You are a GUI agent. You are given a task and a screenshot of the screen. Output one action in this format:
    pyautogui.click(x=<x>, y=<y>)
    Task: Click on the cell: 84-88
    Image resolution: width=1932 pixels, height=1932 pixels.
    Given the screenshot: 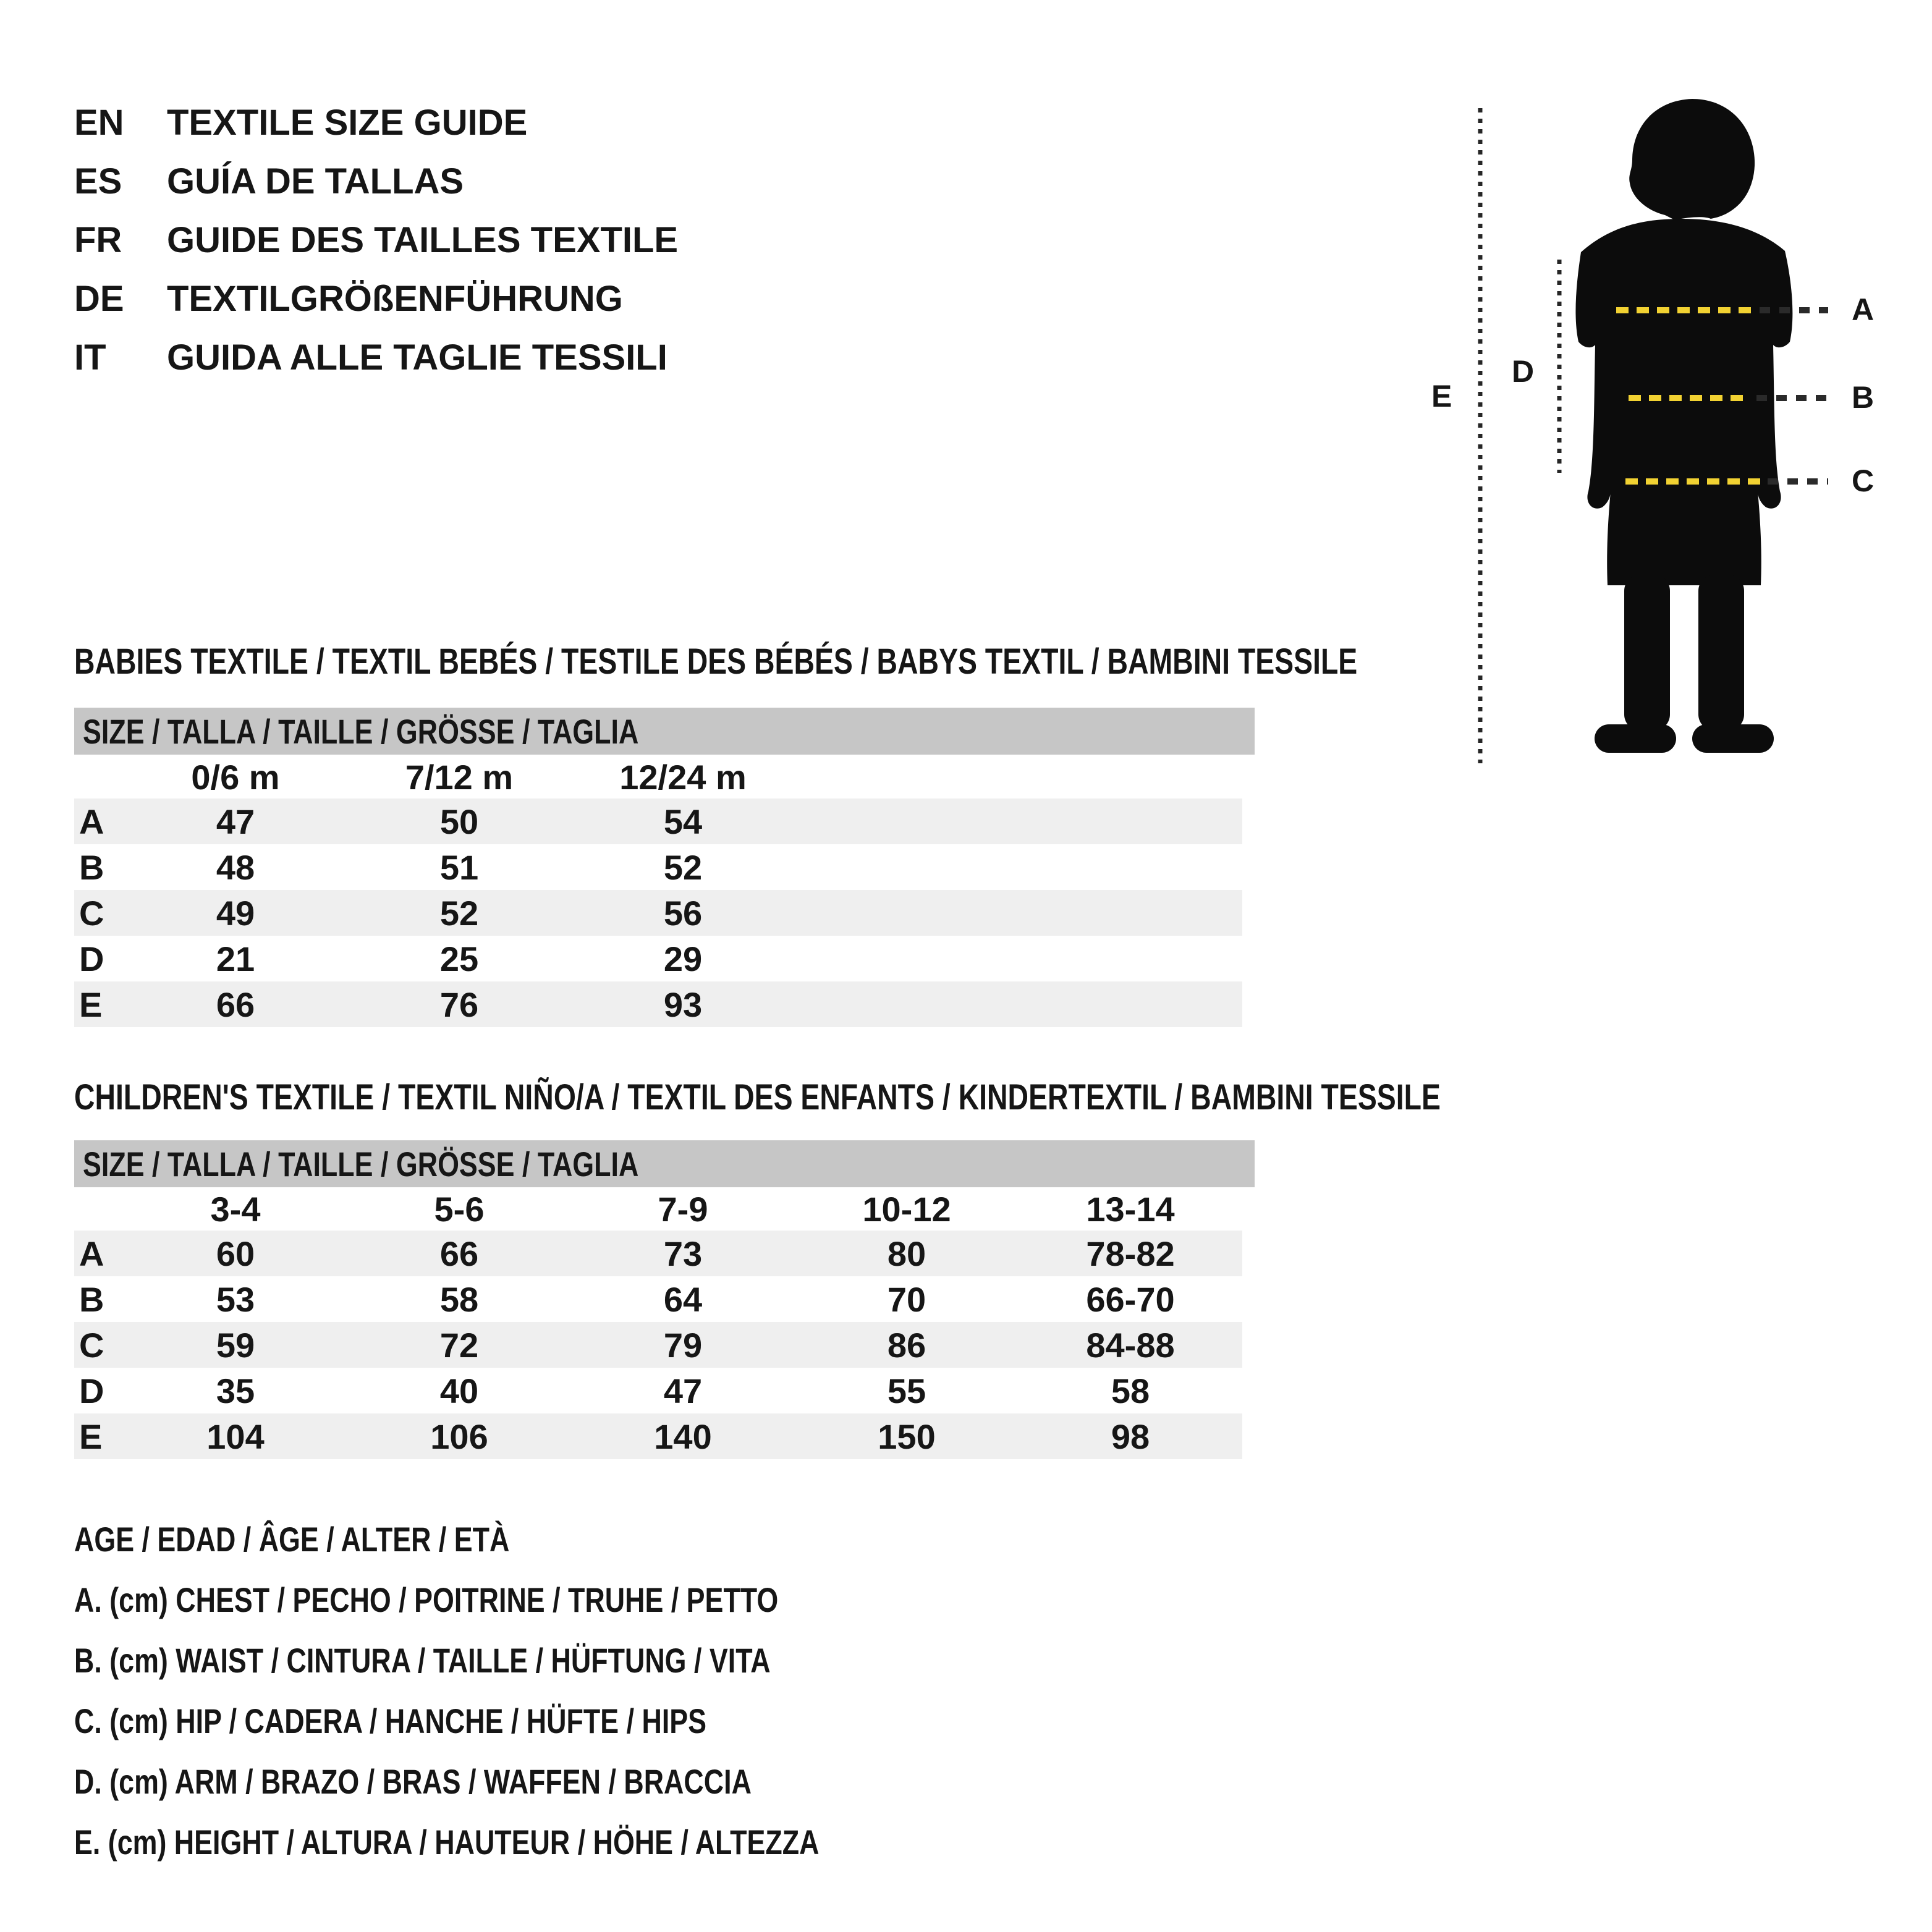 What is the action you would take?
    pyautogui.click(x=1130, y=1345)
    